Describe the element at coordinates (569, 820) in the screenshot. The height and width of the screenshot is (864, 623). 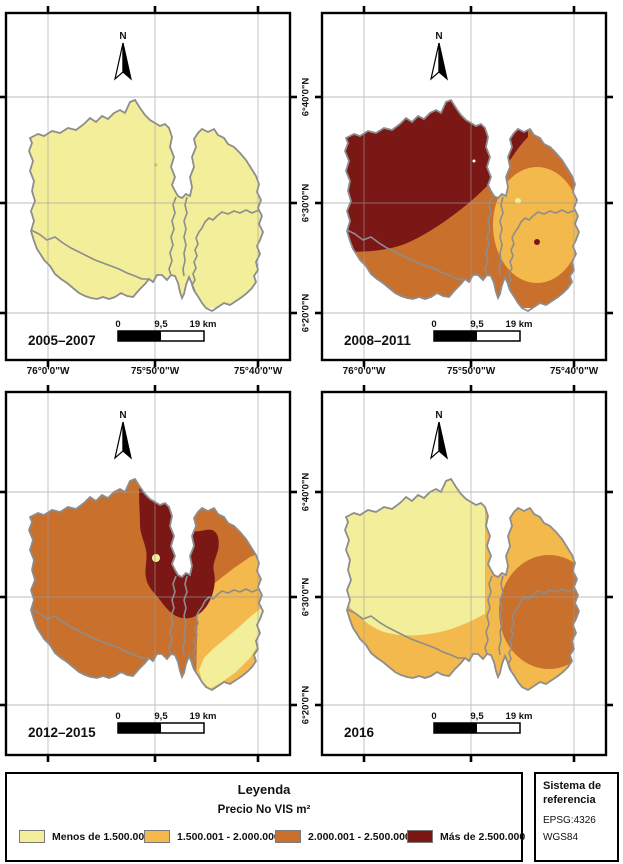
I see `reference-epsg: EPSG:4326` at that location.